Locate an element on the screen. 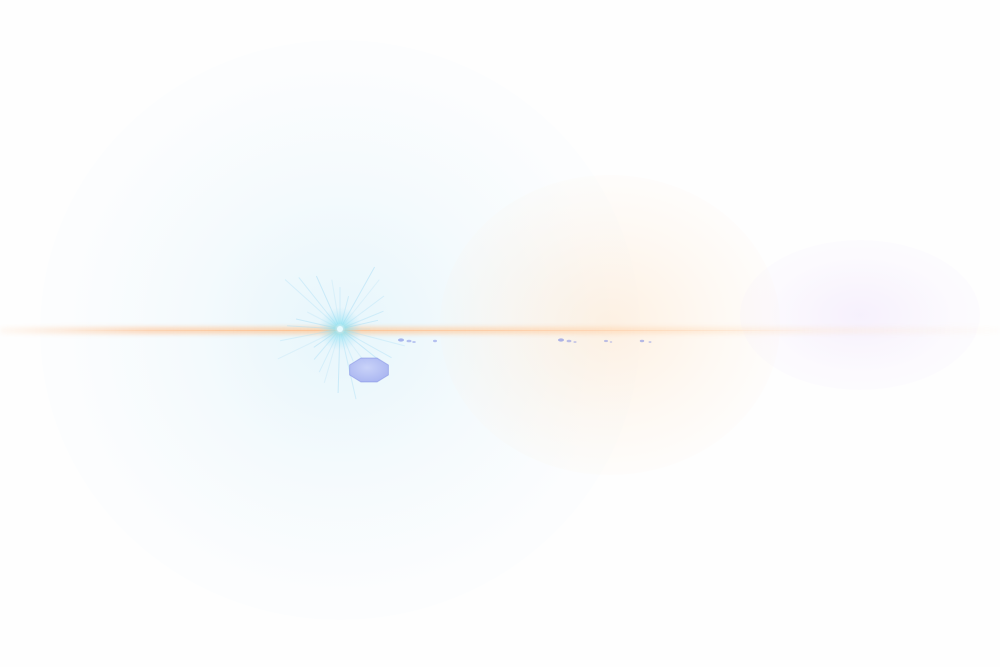 This screenshot has width=1000, height=667. octagon-ghost is located at coordinates (369, 370).